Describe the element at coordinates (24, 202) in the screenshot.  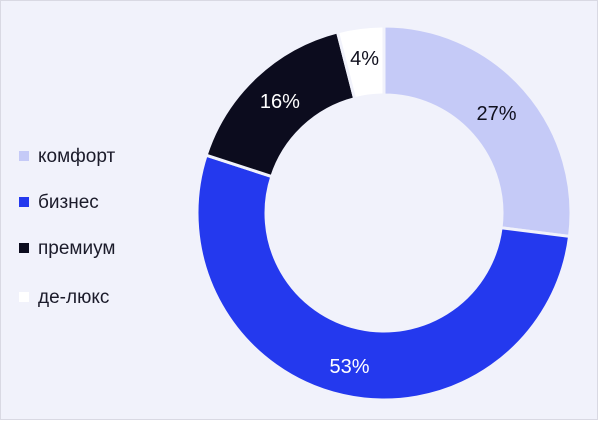
I see `legend-swatch-biznes` at that location.